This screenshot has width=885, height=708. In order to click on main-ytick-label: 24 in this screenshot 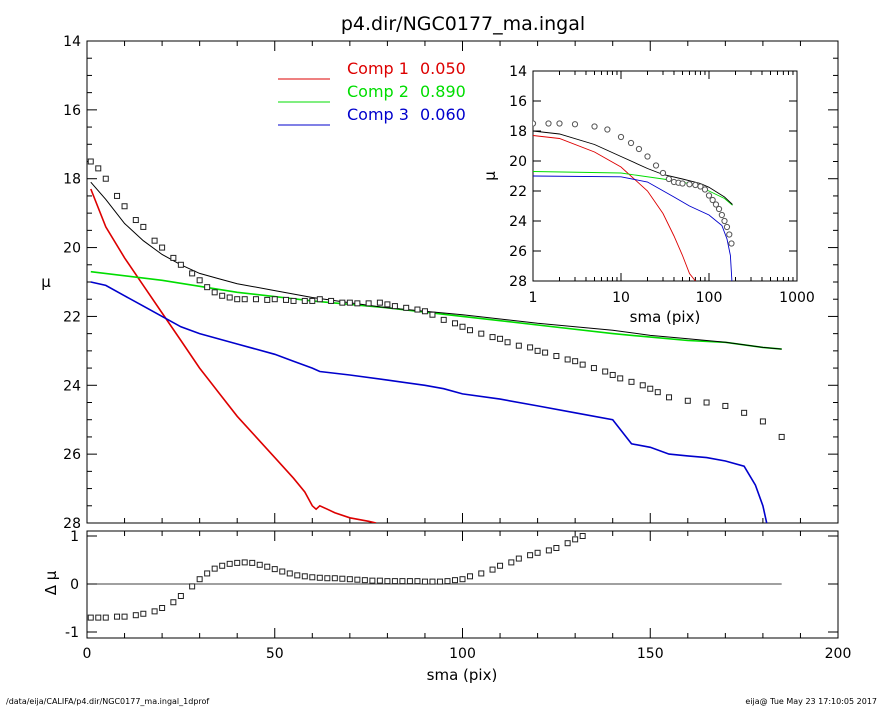, I will do `click(72, 386)`.